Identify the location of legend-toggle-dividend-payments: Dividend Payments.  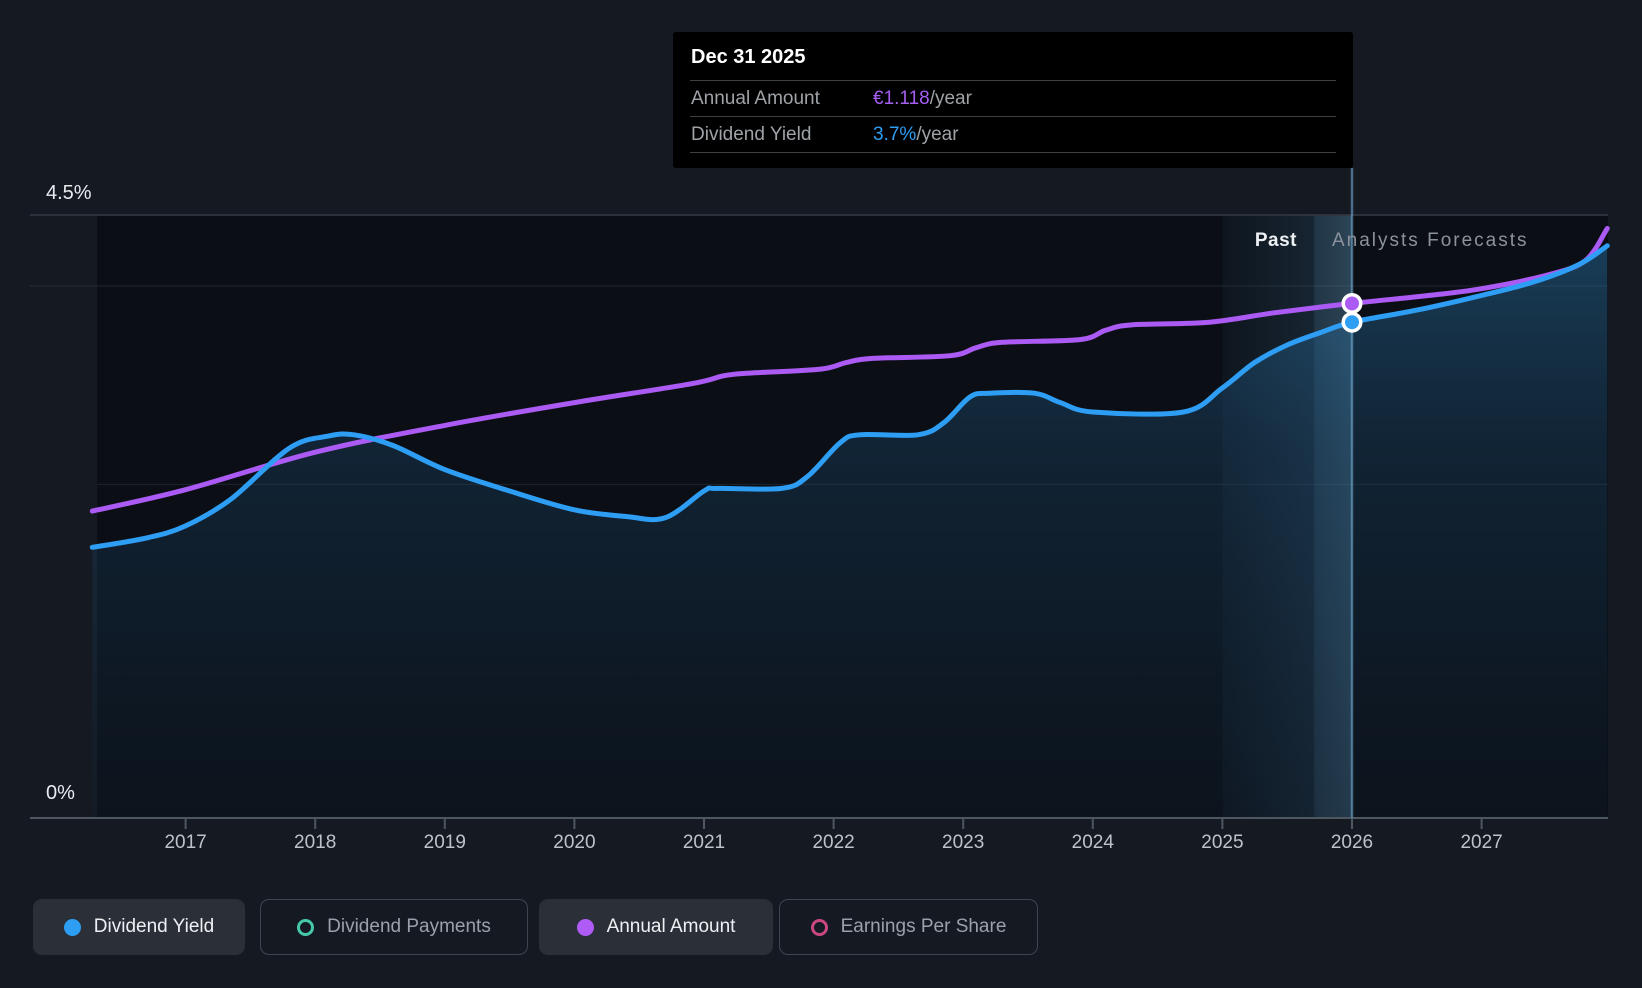
(394, 927).